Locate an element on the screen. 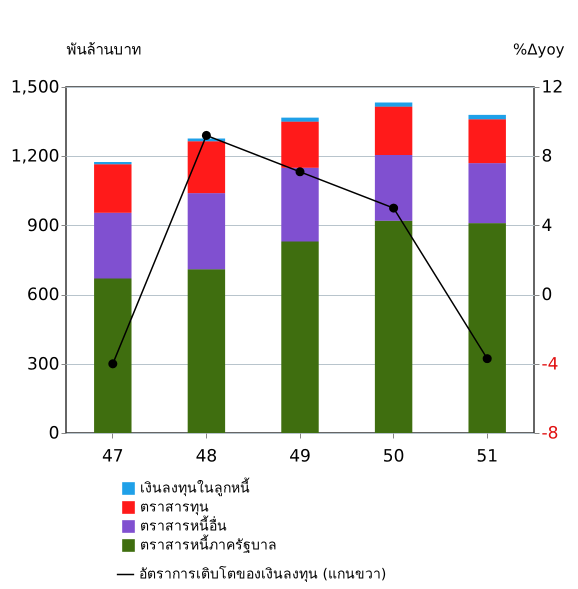 The height and width of the screenshot is (589, 578). x-tick-label: 50 is located at coordinates (393, 456).